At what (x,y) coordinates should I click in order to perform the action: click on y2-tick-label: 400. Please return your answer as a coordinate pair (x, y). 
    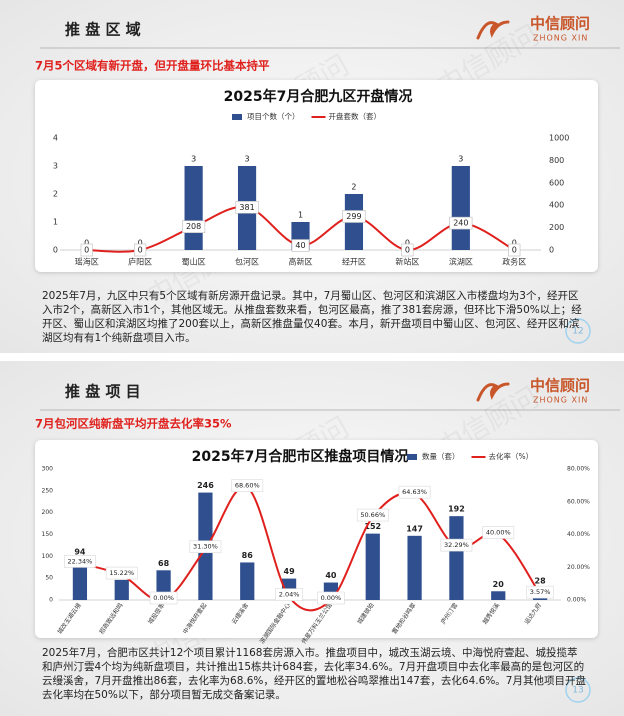
    Looking at the image, I should click on (556, 205).